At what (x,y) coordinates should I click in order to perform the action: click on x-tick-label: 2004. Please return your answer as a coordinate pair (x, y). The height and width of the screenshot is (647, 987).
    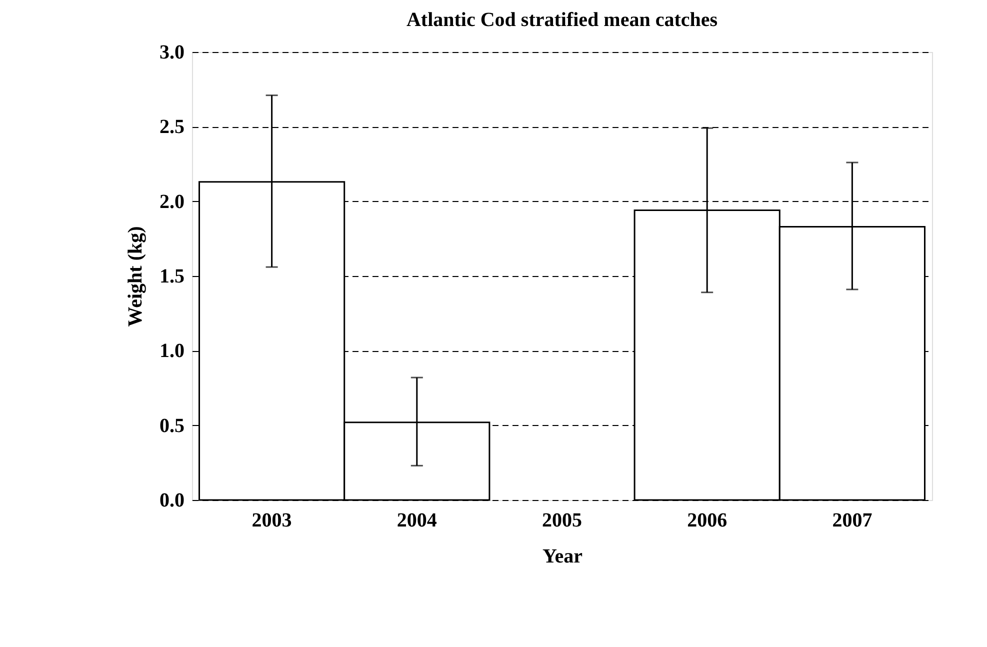
    Looking at the image, I should click on (416, 521).